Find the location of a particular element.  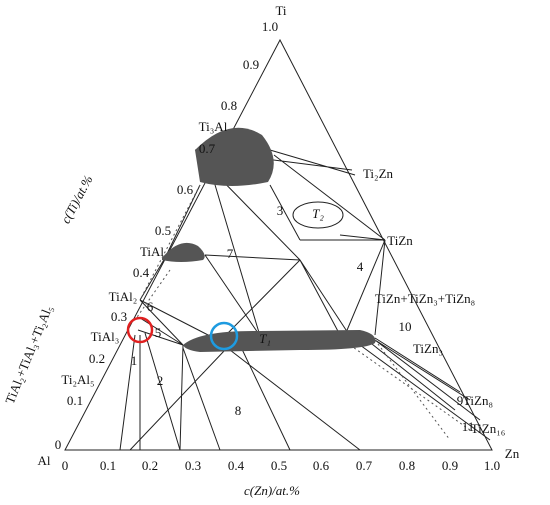

region-number: 10 is located at coordinates (405, 326).